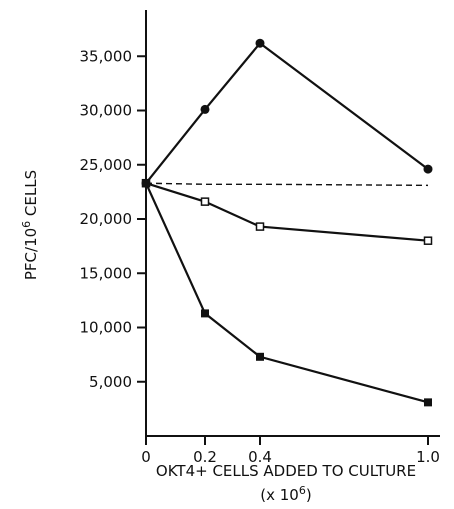 This screenshot has height=509, width=454. I want to click on y-axis-title-text: PFC/10, so click(31, 254).